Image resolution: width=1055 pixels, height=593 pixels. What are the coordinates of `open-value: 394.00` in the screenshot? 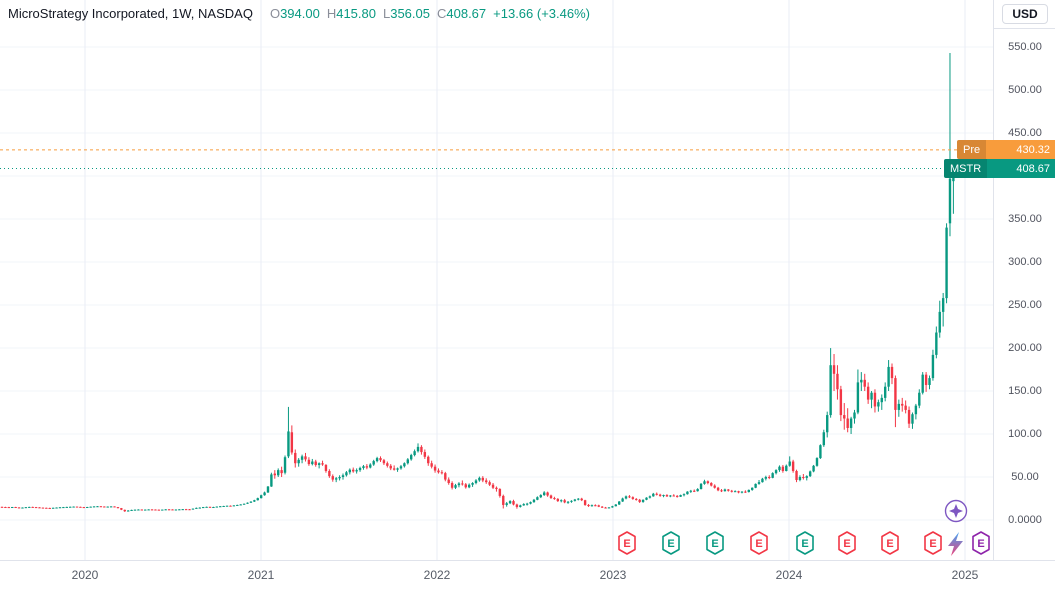 It's located at (300, 13).